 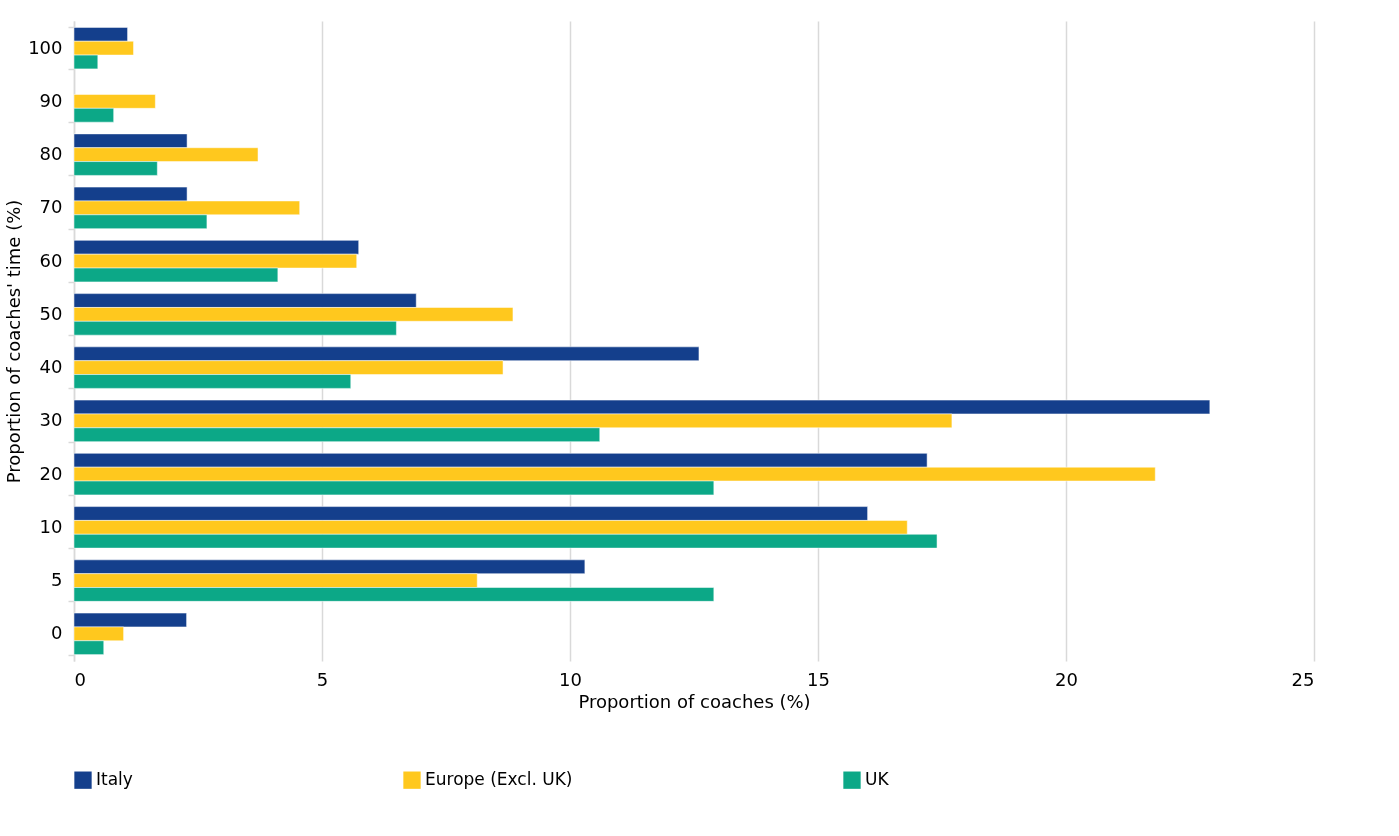 What do you see at coordinates (1303, 679) in the screenshot?
I see `x-tick-label: 25` at bounding box center [1303, 679].